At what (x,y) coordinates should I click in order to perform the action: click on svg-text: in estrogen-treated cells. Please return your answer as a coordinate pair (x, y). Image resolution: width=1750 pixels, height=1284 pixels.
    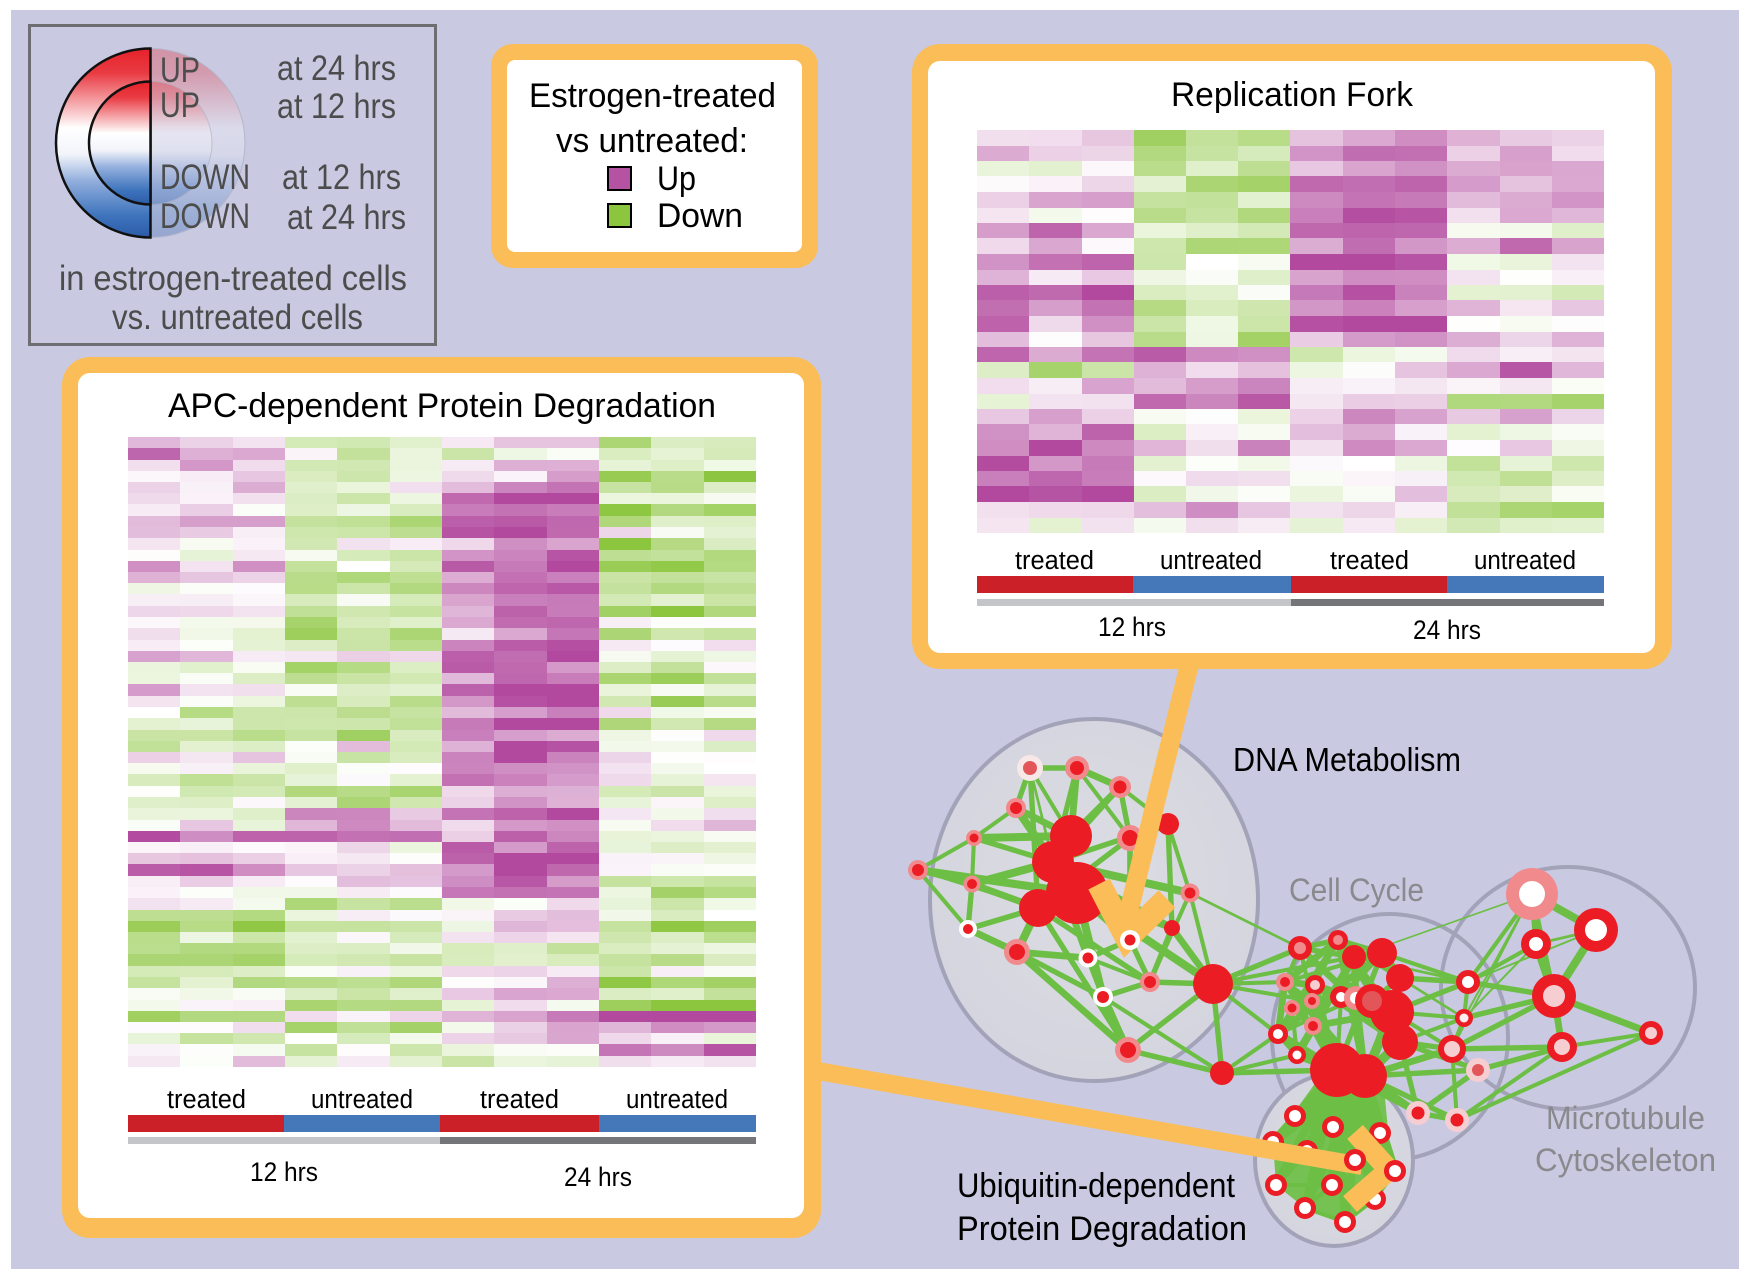
    Looking at the image, I should click on (233, 278).